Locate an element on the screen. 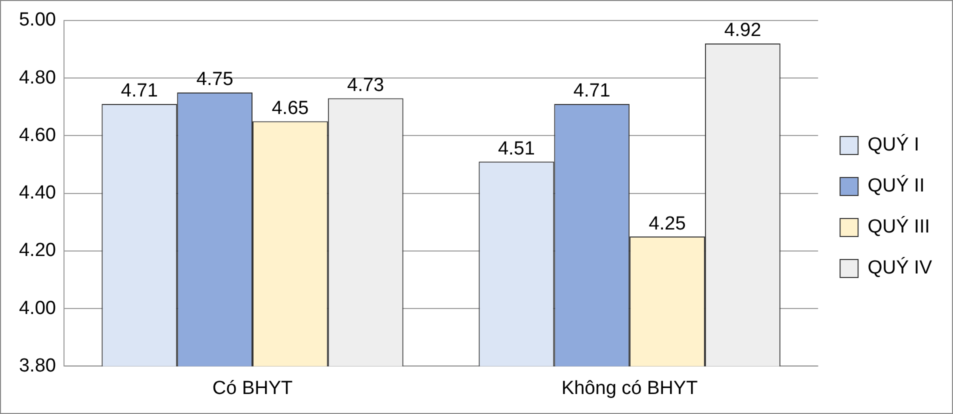  y-tick-label: 4.40 is located at coordinates (37, 193).